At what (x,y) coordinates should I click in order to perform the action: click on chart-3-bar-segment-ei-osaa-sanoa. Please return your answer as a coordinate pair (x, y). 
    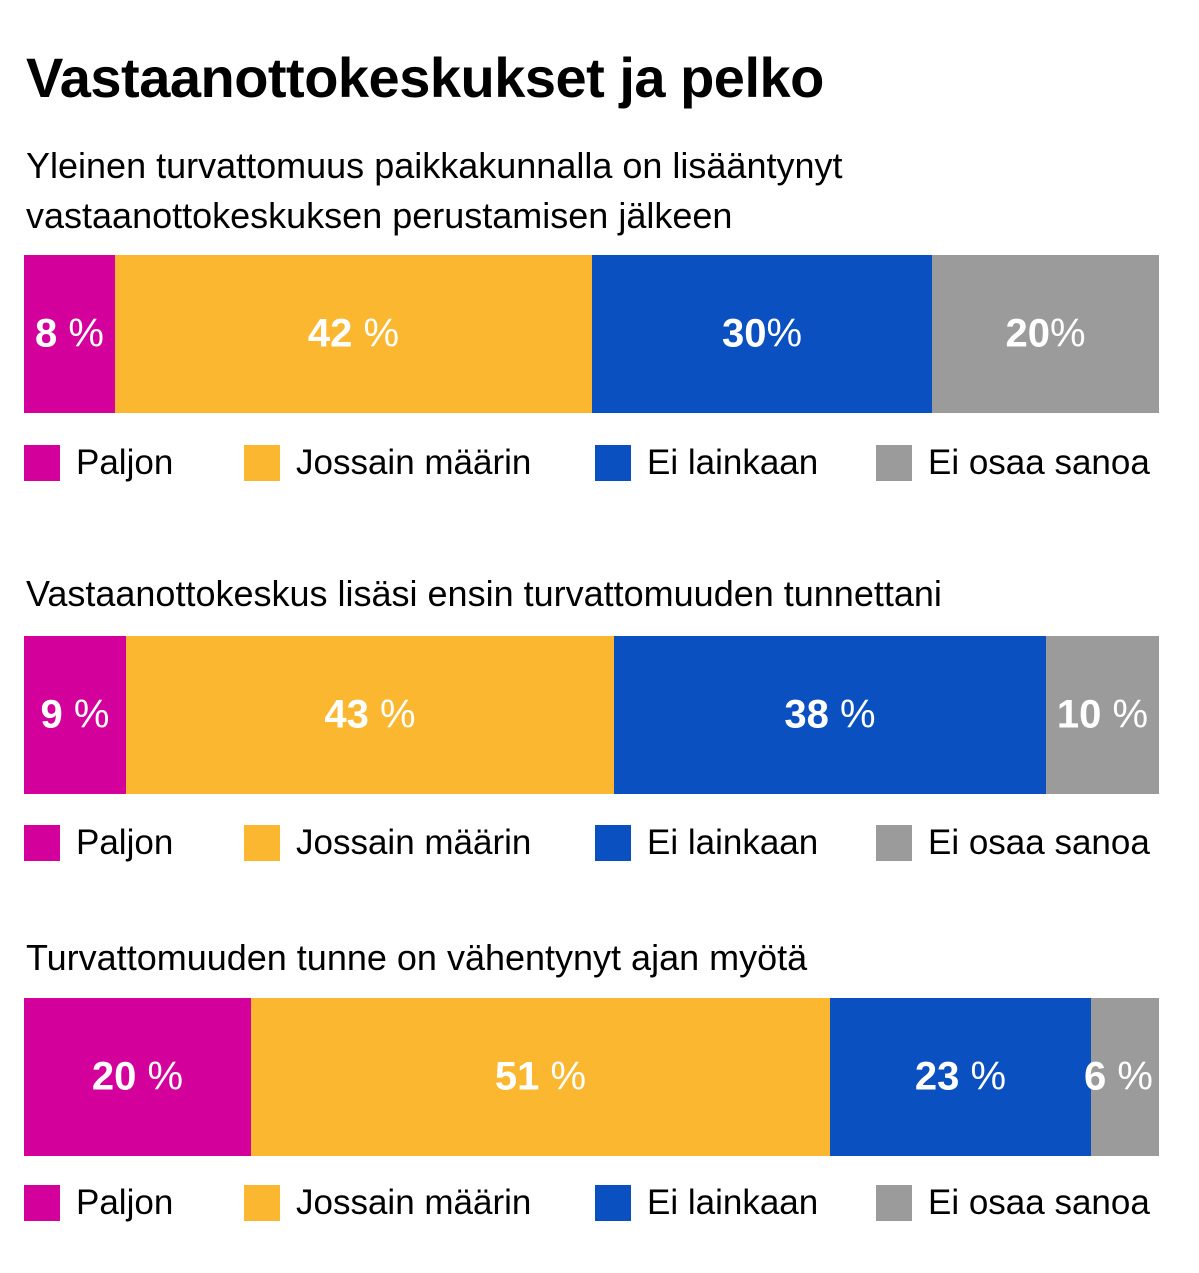
    Looking at the image, I should click on (1125, 1077).